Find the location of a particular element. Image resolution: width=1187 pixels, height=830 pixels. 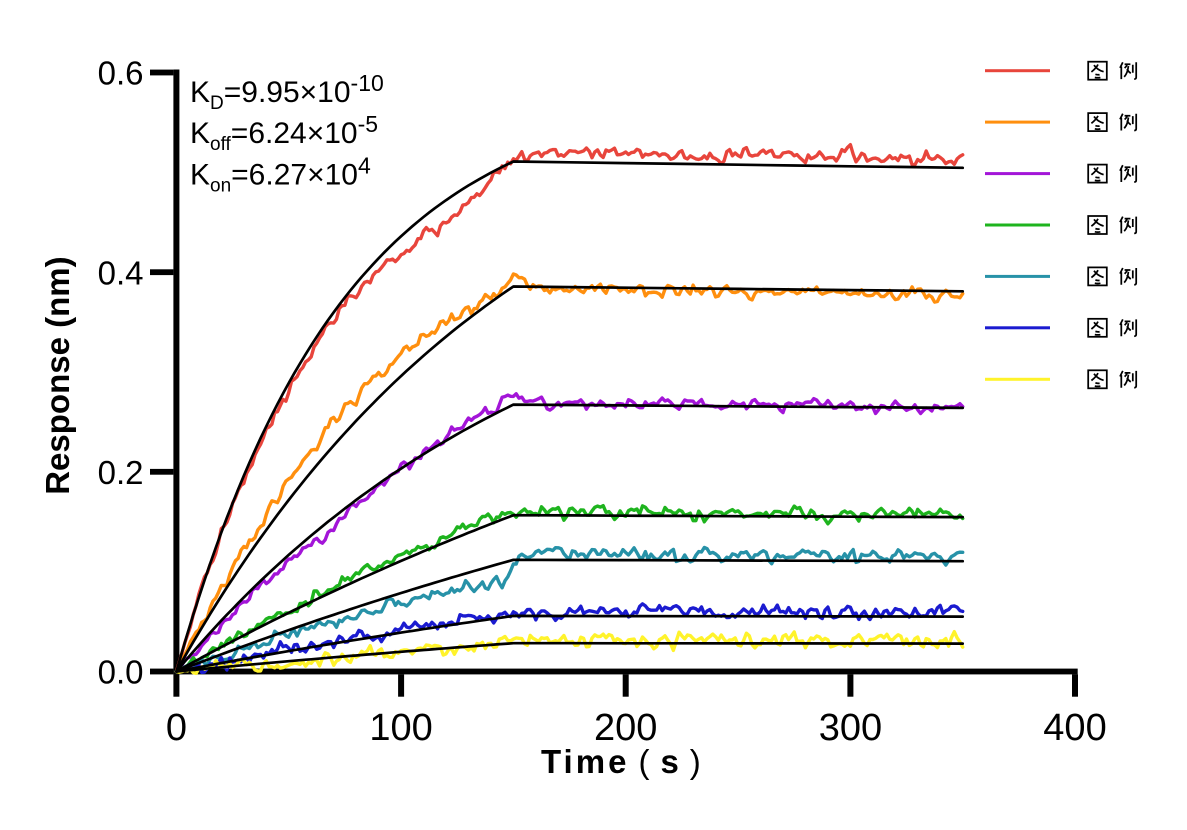

svg-text: 100 is located at coordinates (400, 728).